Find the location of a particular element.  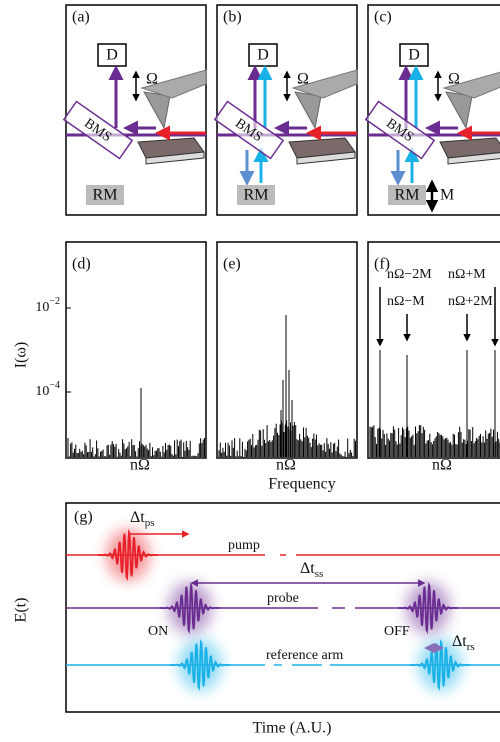

sideband-label: nΩ+M is located at coordinates (467, 274).